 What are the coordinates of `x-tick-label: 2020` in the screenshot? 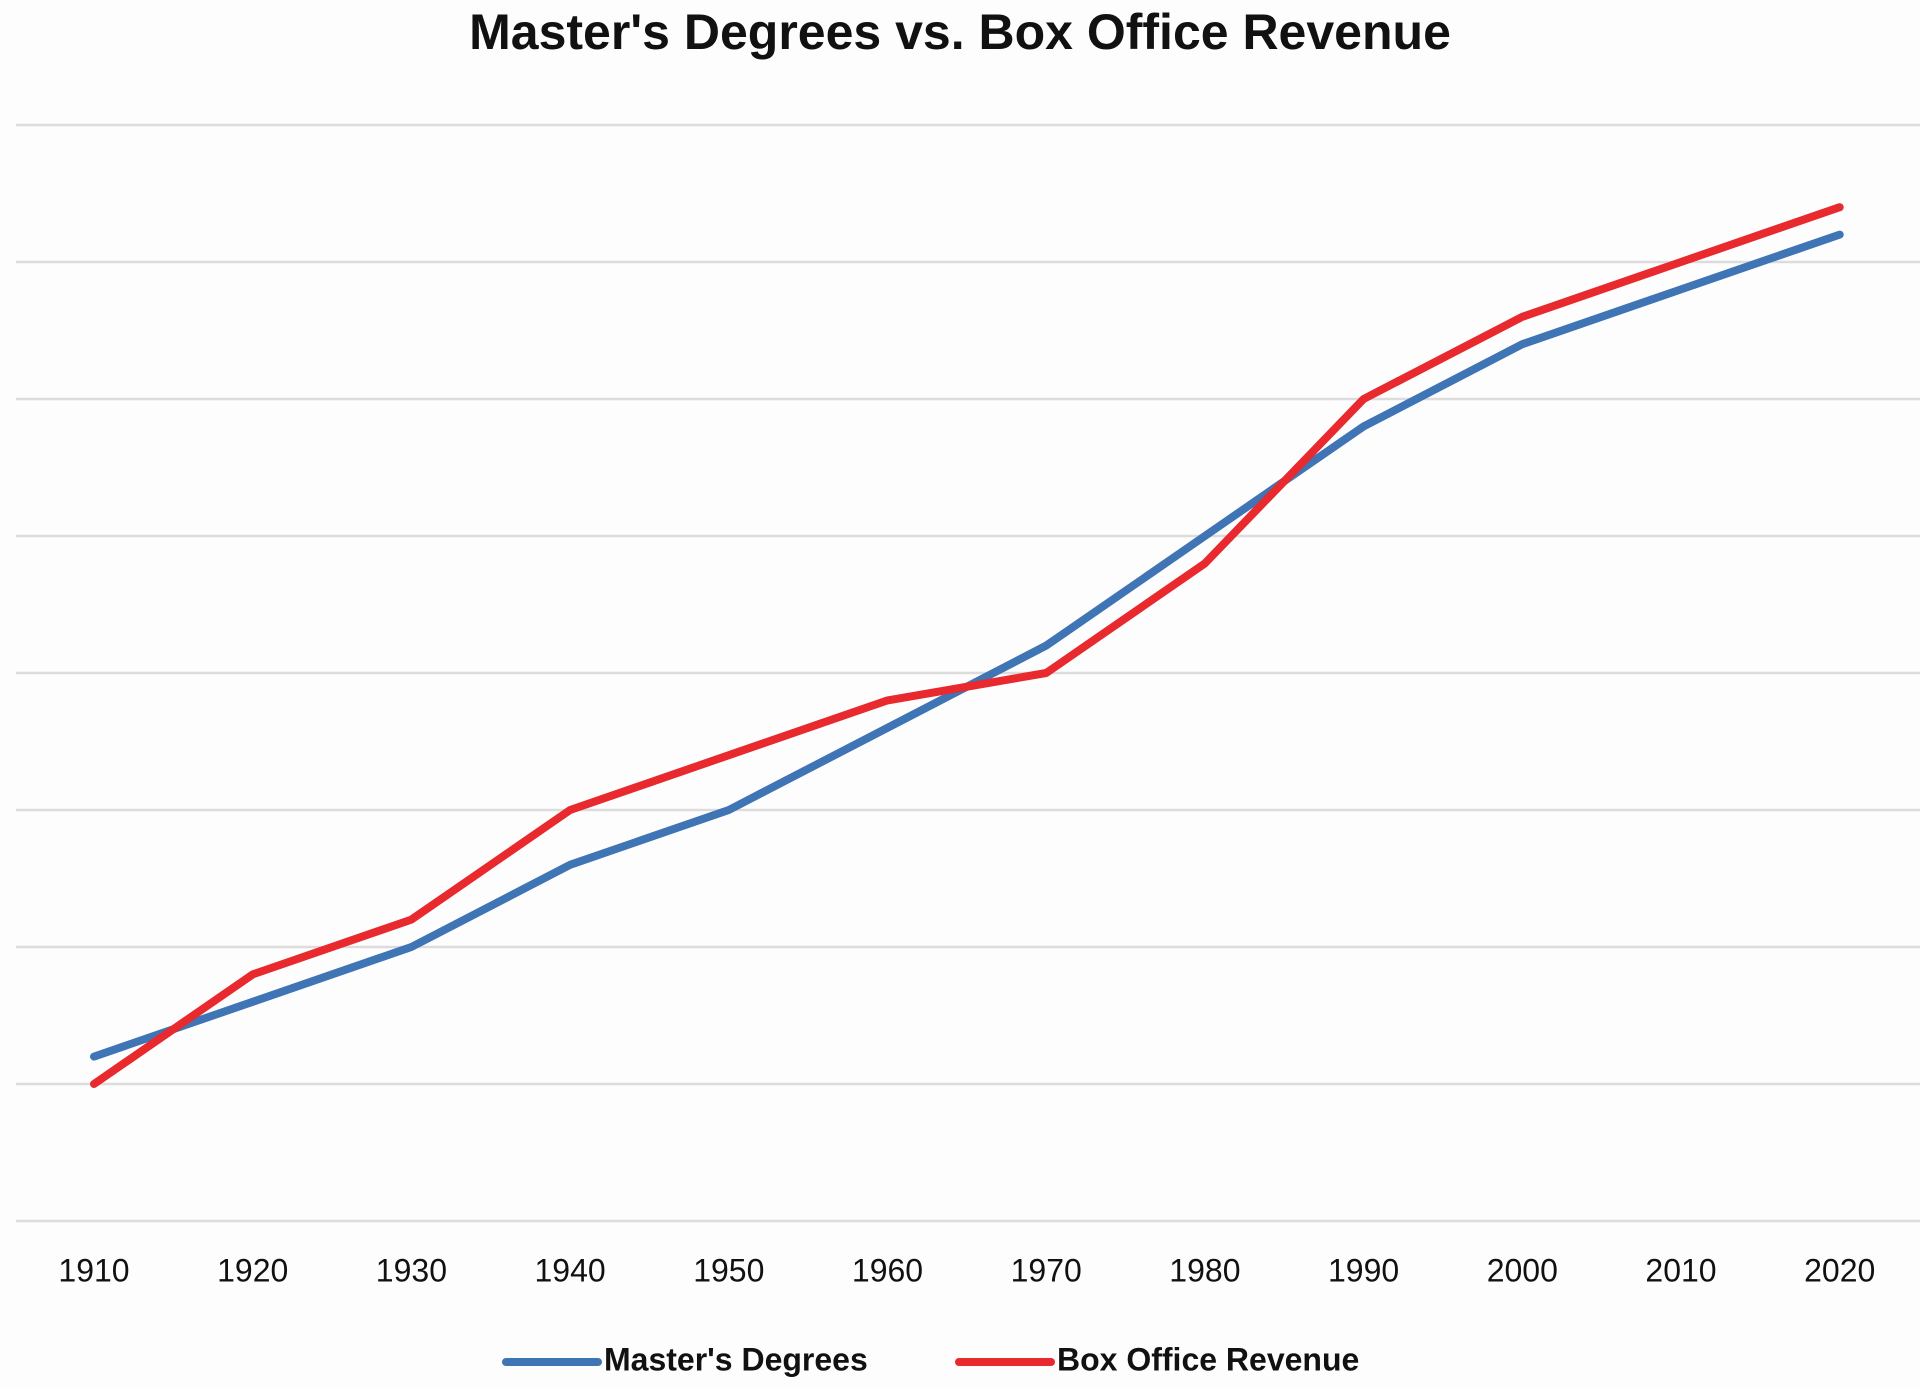 It's located at (1839, 1270).